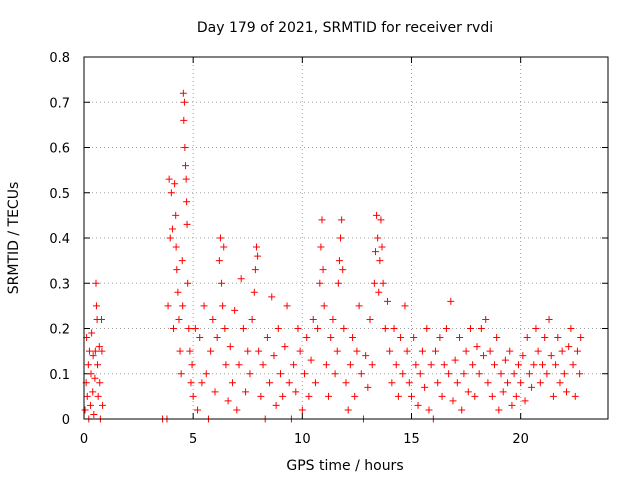 The width and height of the screenshot is (640, 480). Describe the element at coordinates (411, 439) in the screenshot. I see `x-tick-label: 15` at that location.